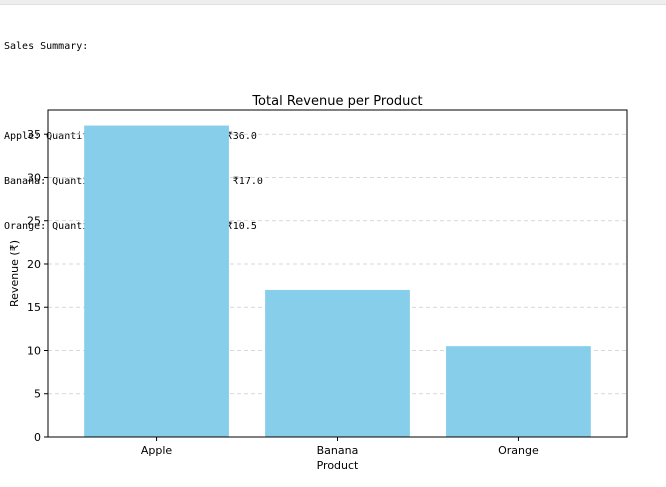  Describe the element at coordinates (333, 2) in the screenshot. I see `cell-top-border` at that location.